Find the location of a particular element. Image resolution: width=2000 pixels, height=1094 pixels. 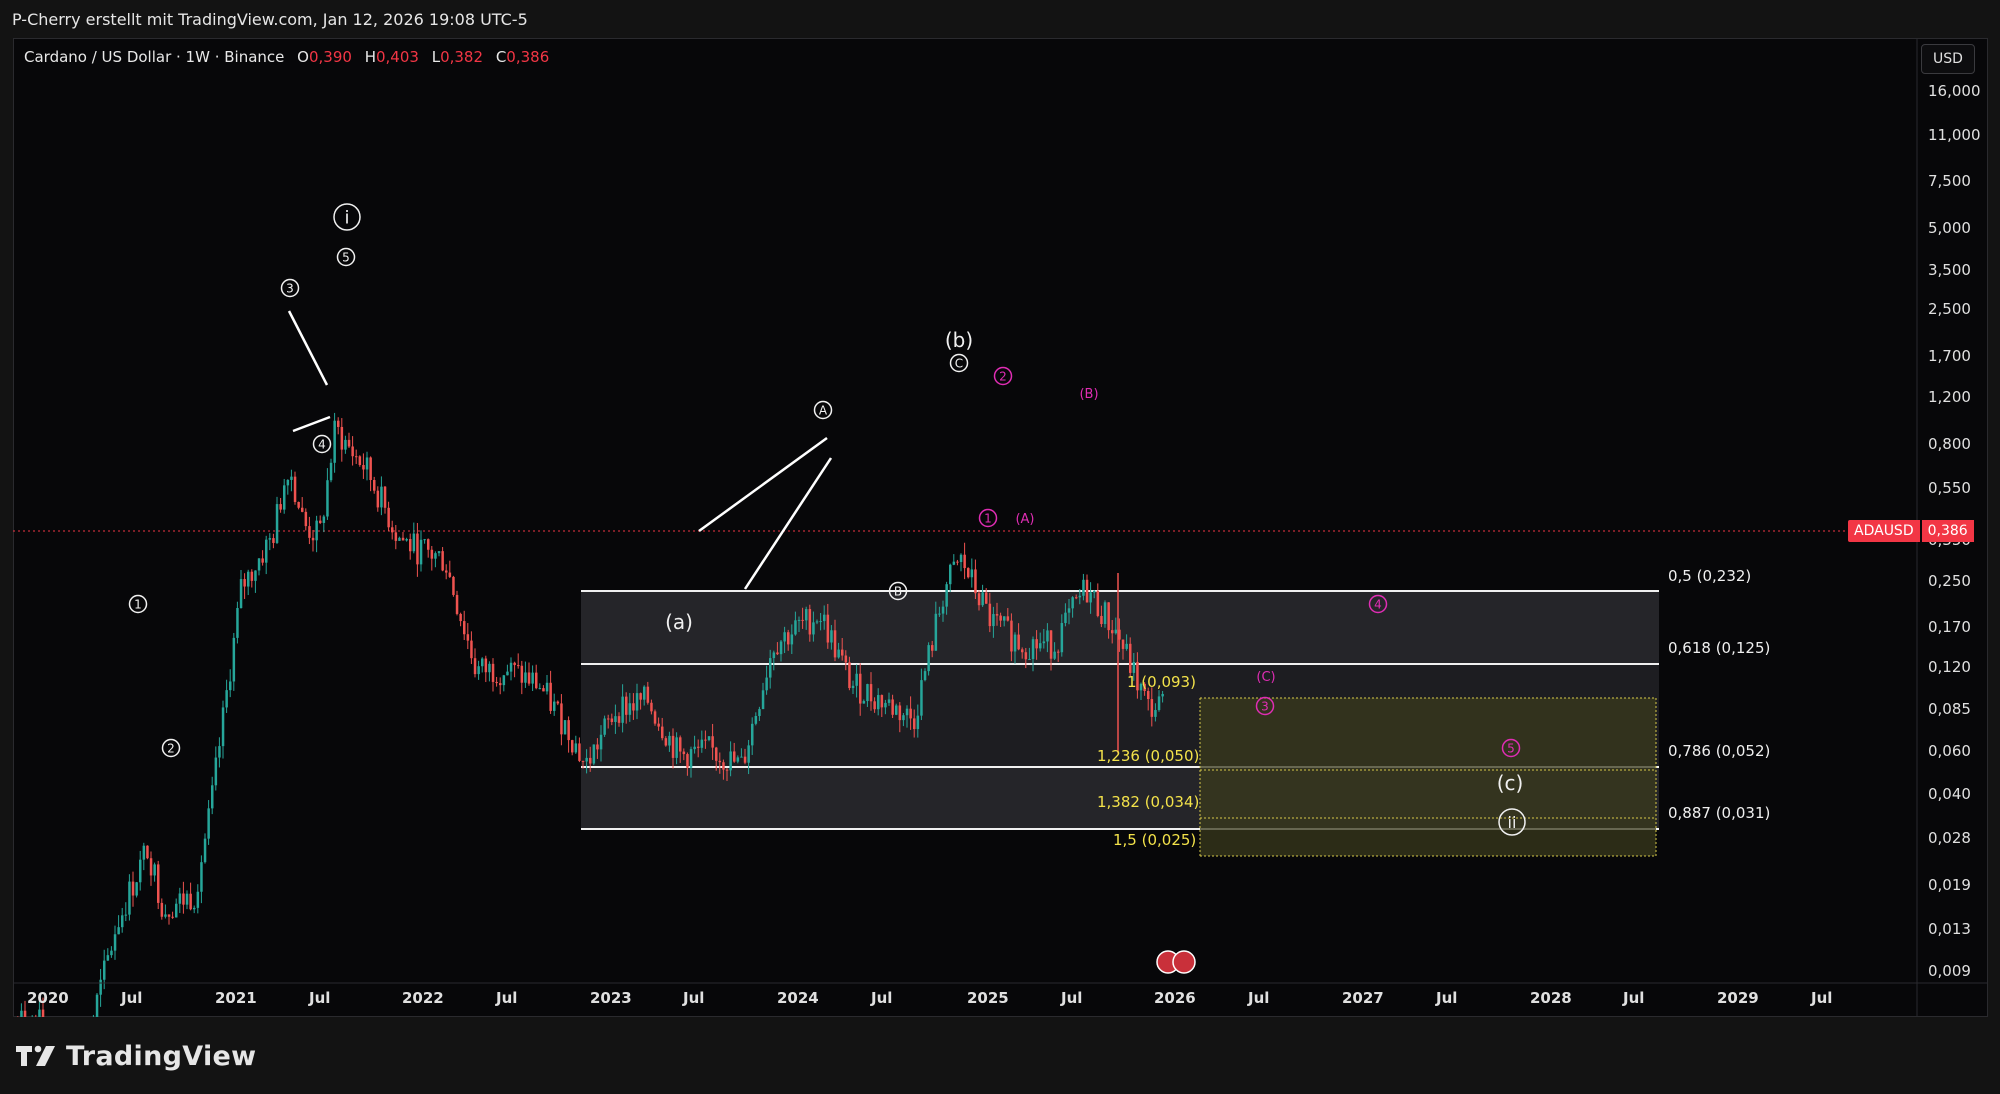

fib-extension-label: 1,236 (0,050) is located at coordinates (1148, 756).